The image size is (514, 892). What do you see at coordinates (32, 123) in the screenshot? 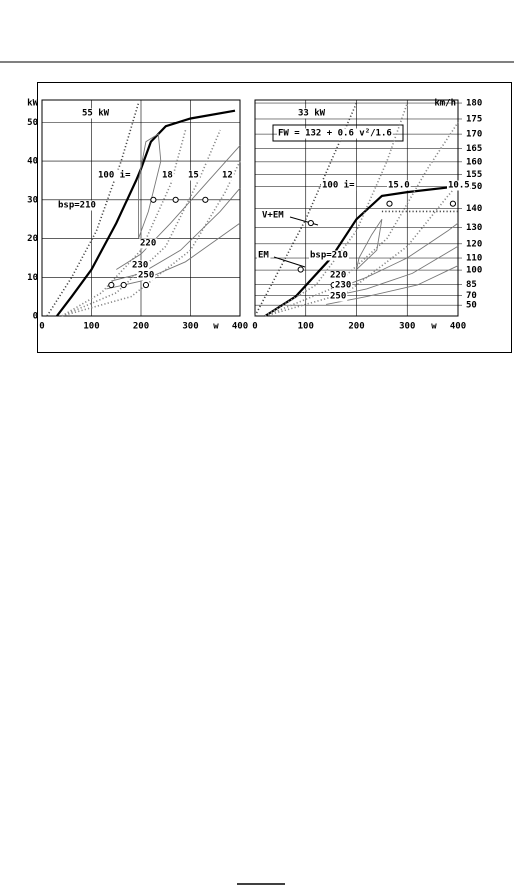
I see `y-tick-label: 50` at bounding box center [32, 123].